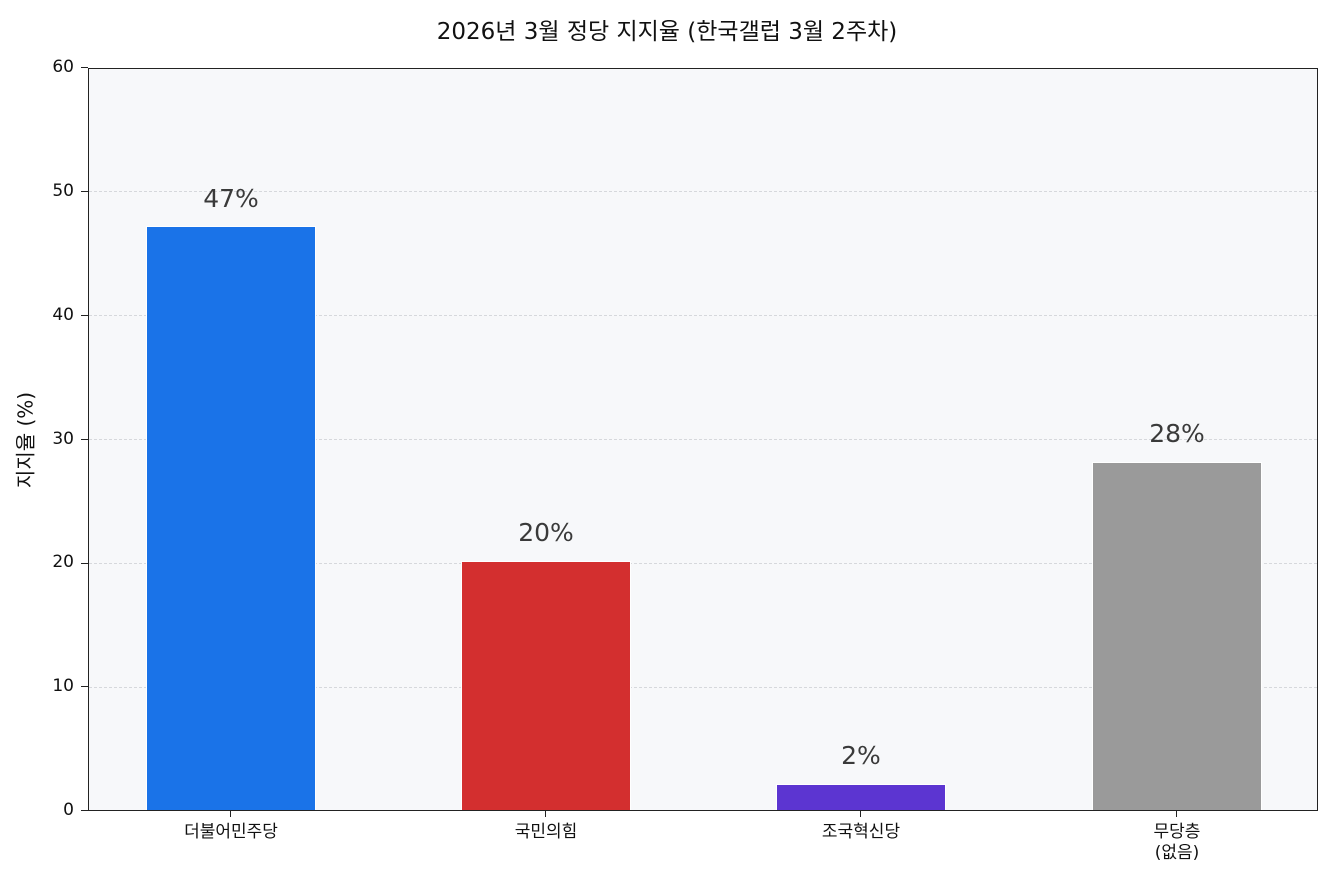 The width and height of the screenshot is (1334, 884). Describe the element at coordinates (68, 810) in the screenshot. I see `y-tick-label: 0` at that location.